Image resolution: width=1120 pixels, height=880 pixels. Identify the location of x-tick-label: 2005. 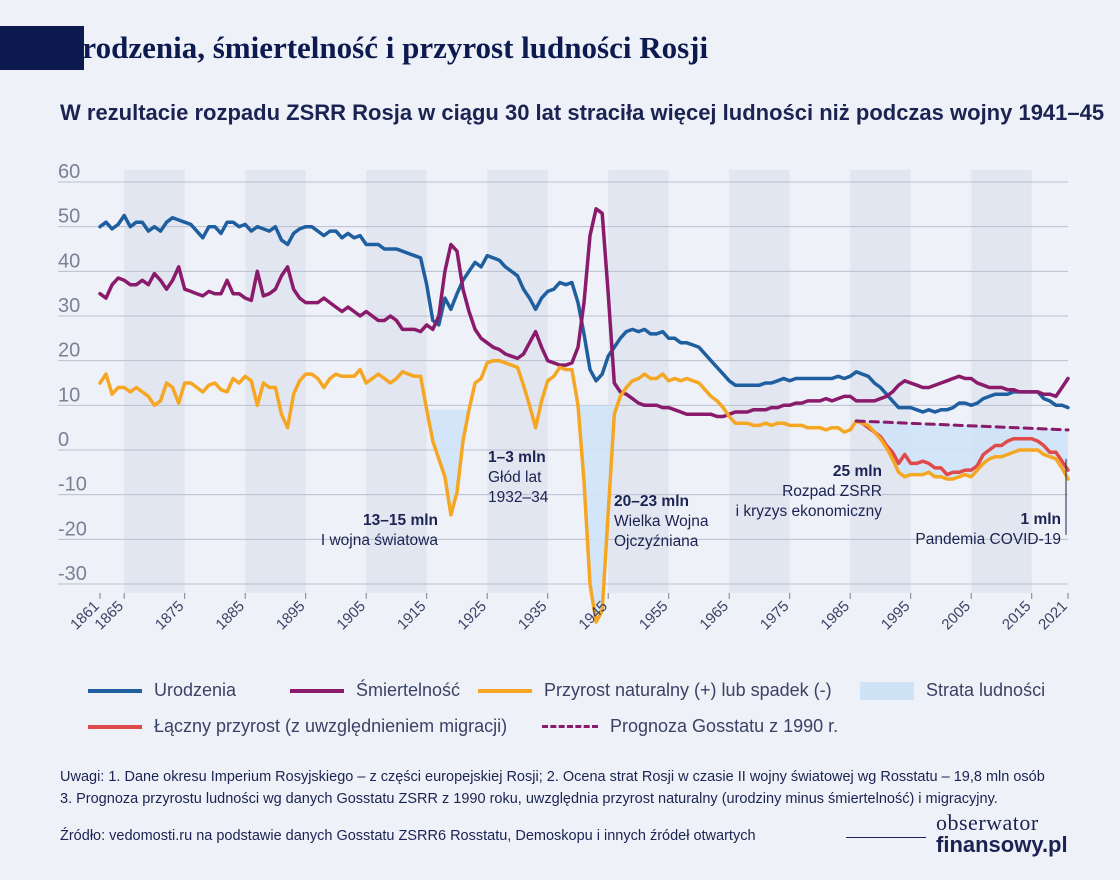
(956, 616).